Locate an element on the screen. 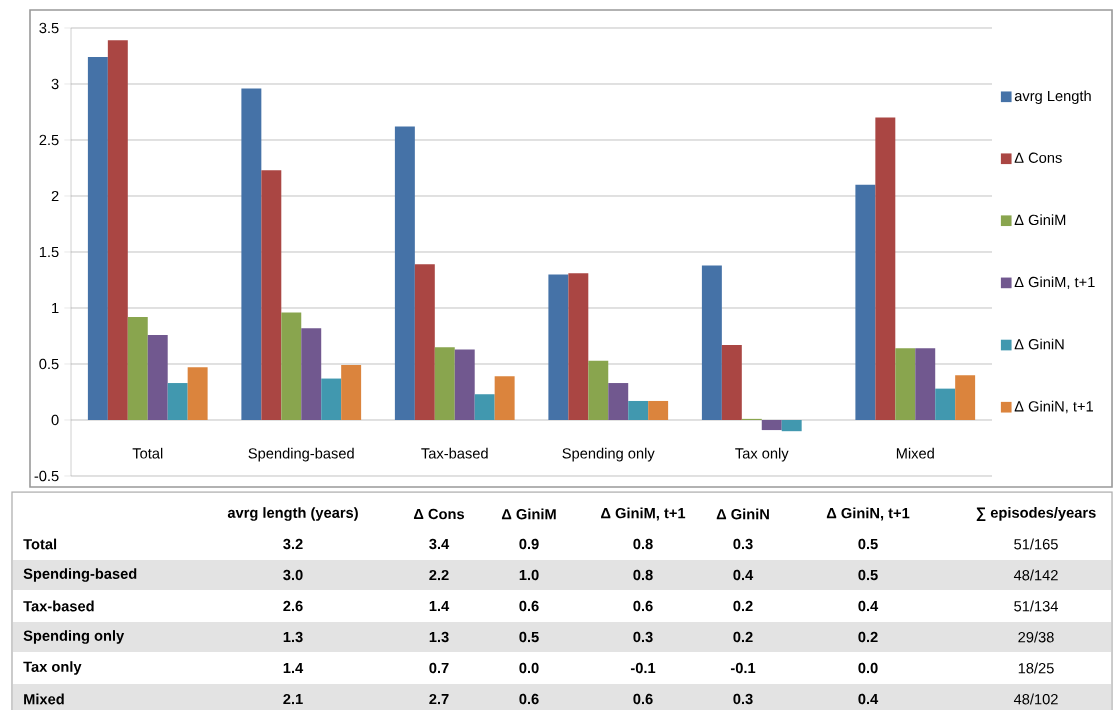  y-tick-label: 0.5 is located at coordinates (49, 364).